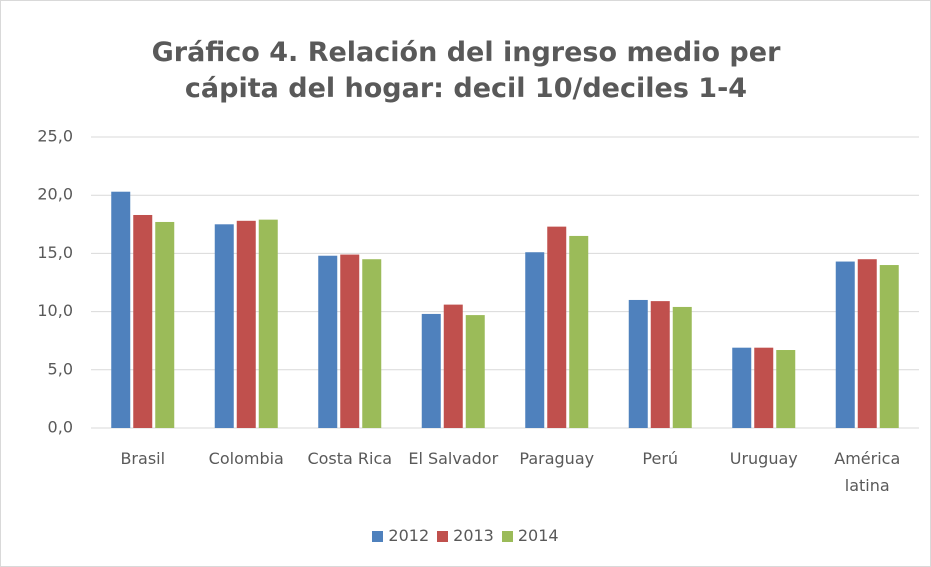  I want to click on y-tick-label: 0,0, so click(60, 427).